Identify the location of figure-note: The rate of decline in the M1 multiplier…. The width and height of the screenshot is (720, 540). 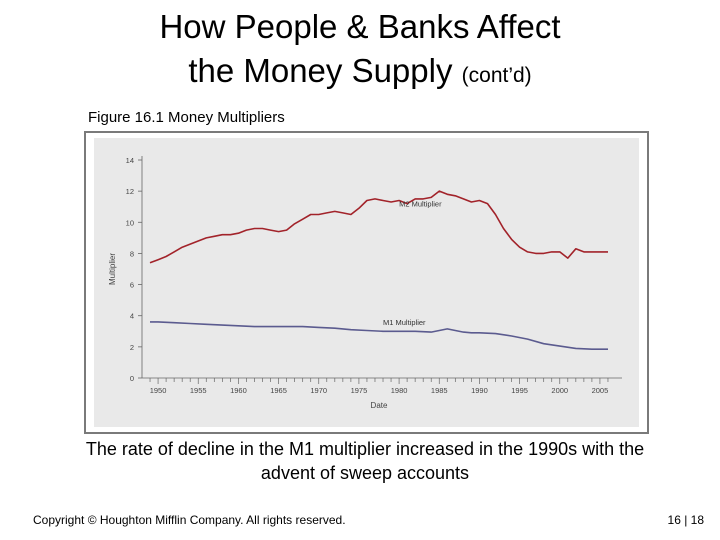
(365, 461).